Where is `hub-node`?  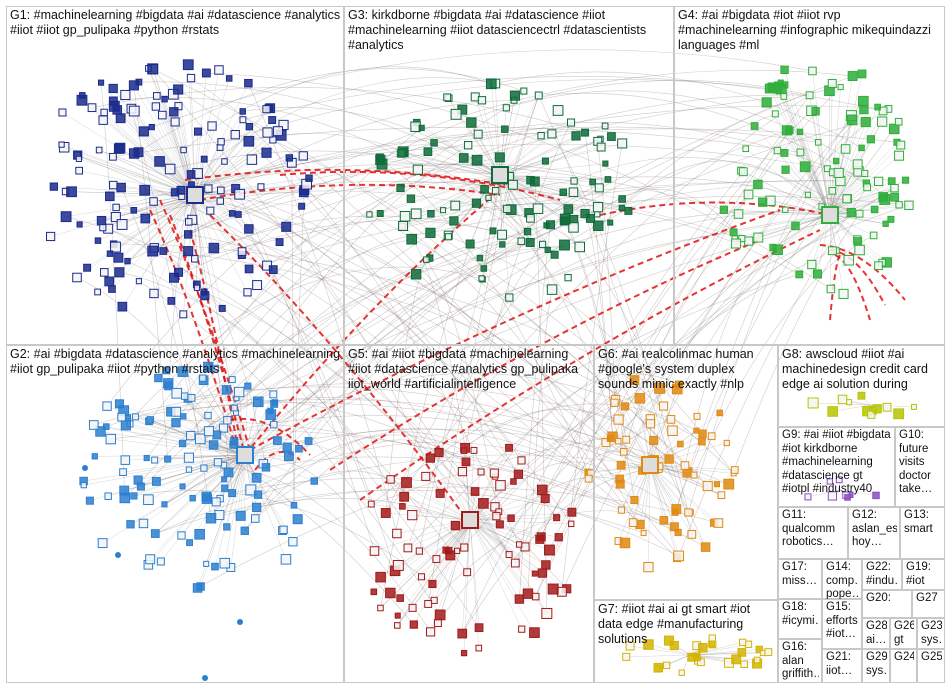
hub-node is located at coordinates (500, 175).